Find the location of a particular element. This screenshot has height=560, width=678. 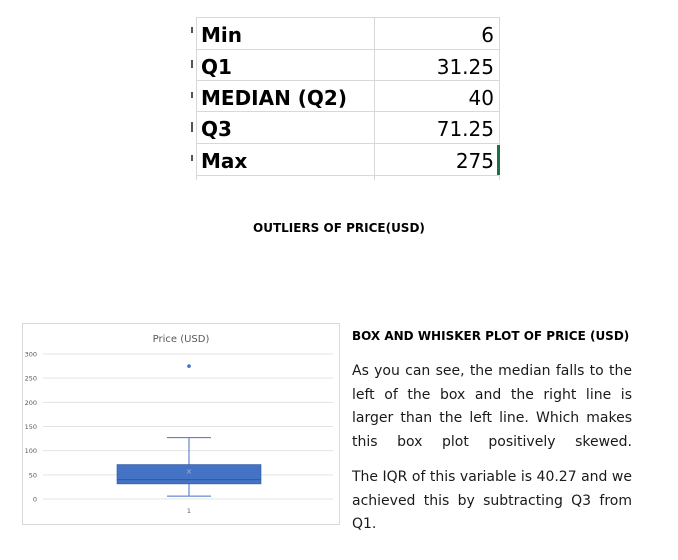

box-plot-canvas: Price (USD) 0 50 100 150 200 250 300 1 is located at coordinates (179, 424).